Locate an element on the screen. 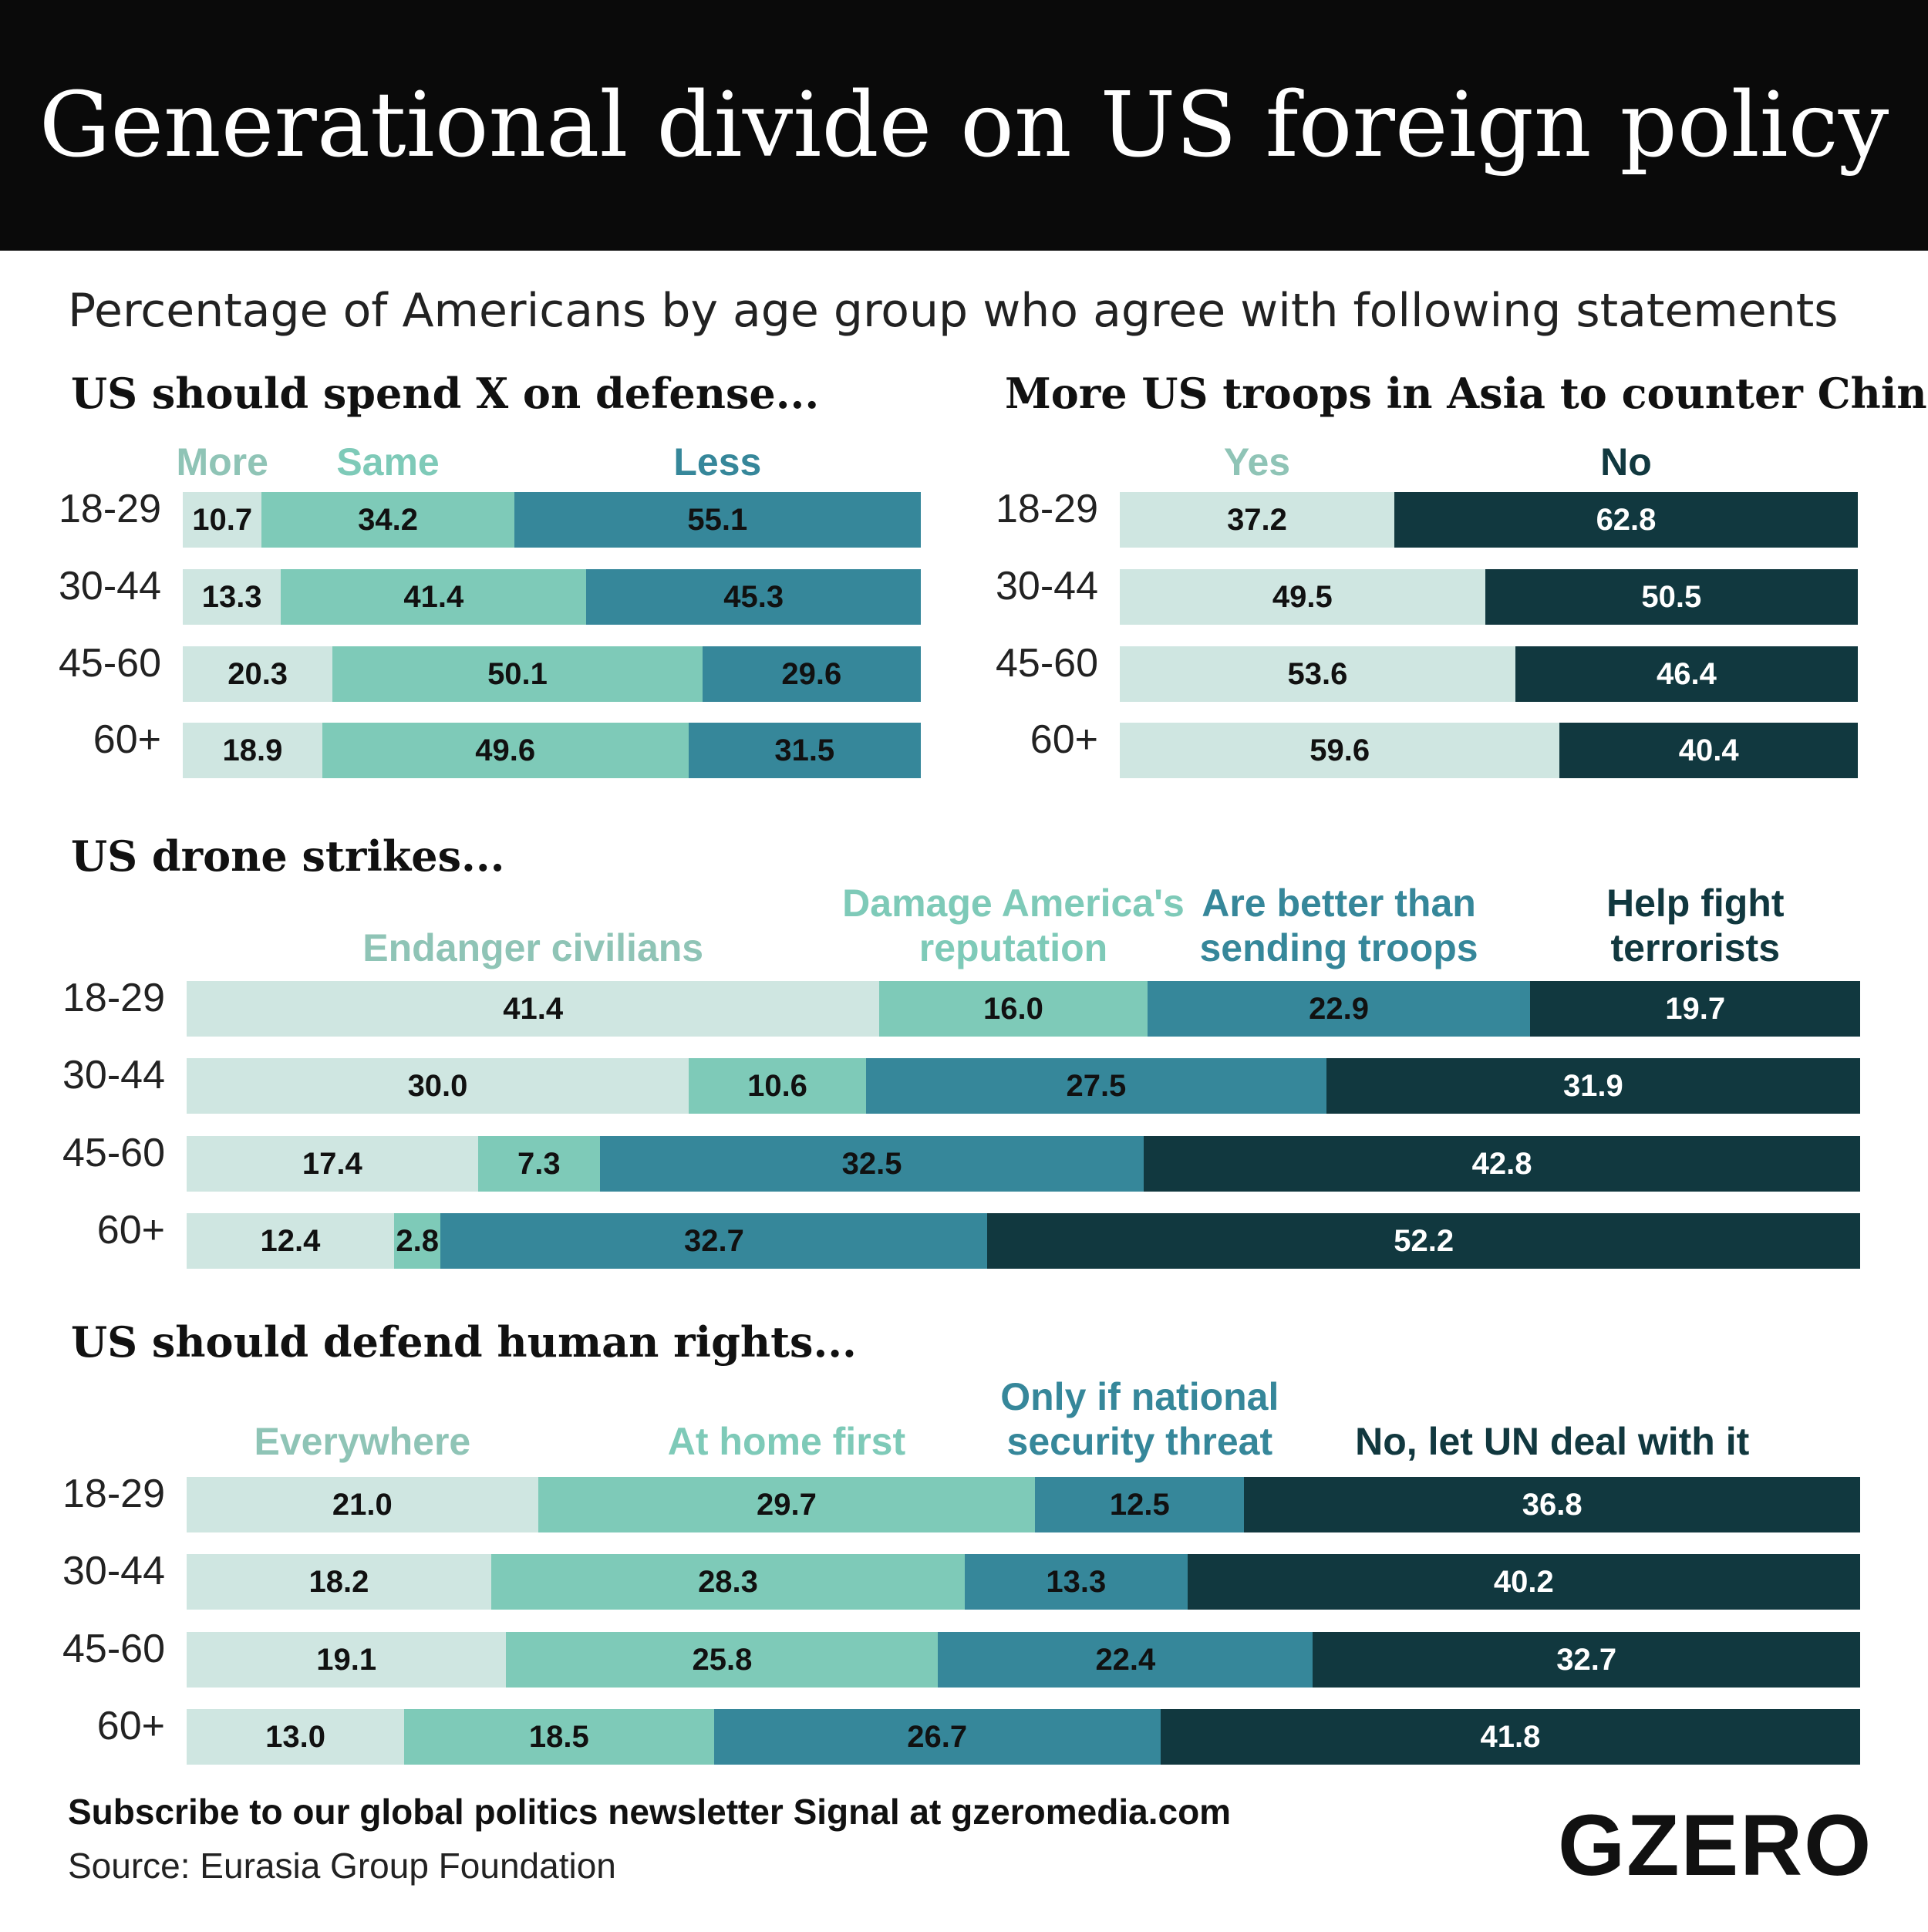 This screenshot has height=1932, width=1928. bar-segment: 20.3 is located at coordinates (258, 674).